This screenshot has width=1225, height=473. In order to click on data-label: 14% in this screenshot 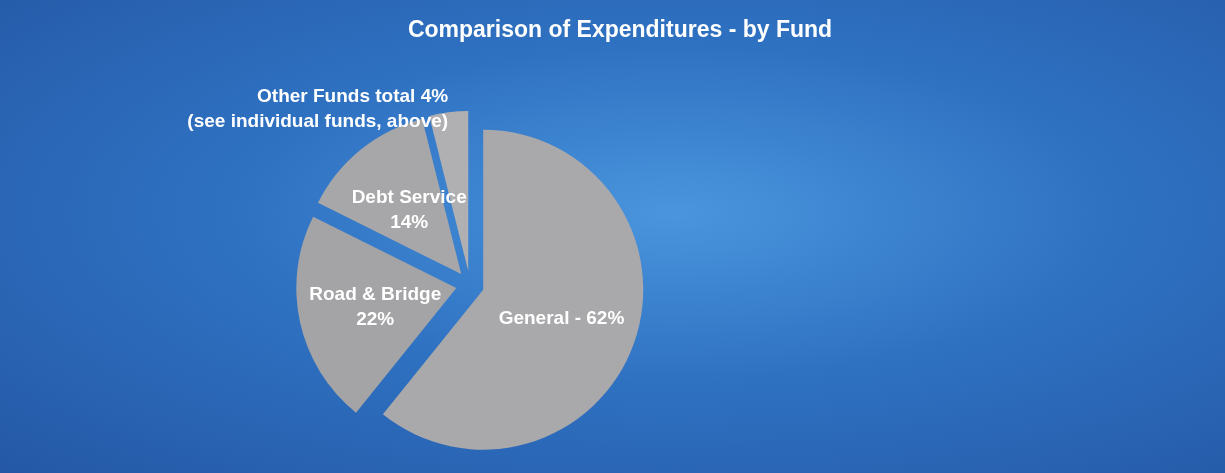, I will do `click(409, 222)`.